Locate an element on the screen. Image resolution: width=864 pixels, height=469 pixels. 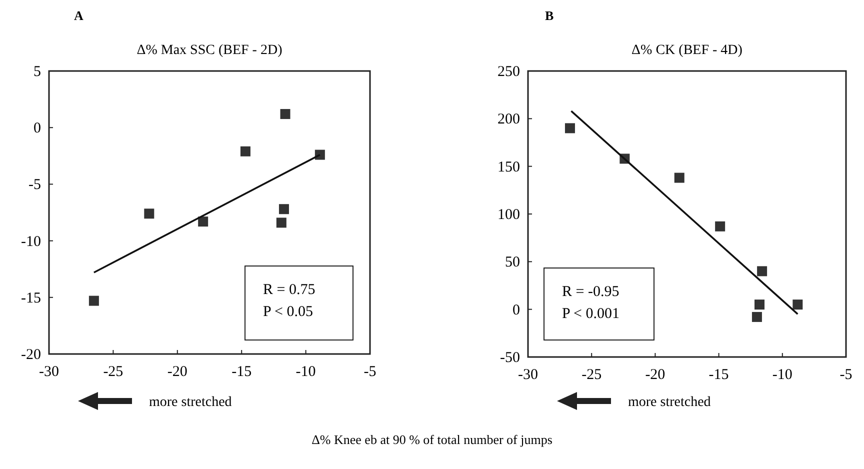
annotation: P < 0.05 is located at coordinates (288, 312).